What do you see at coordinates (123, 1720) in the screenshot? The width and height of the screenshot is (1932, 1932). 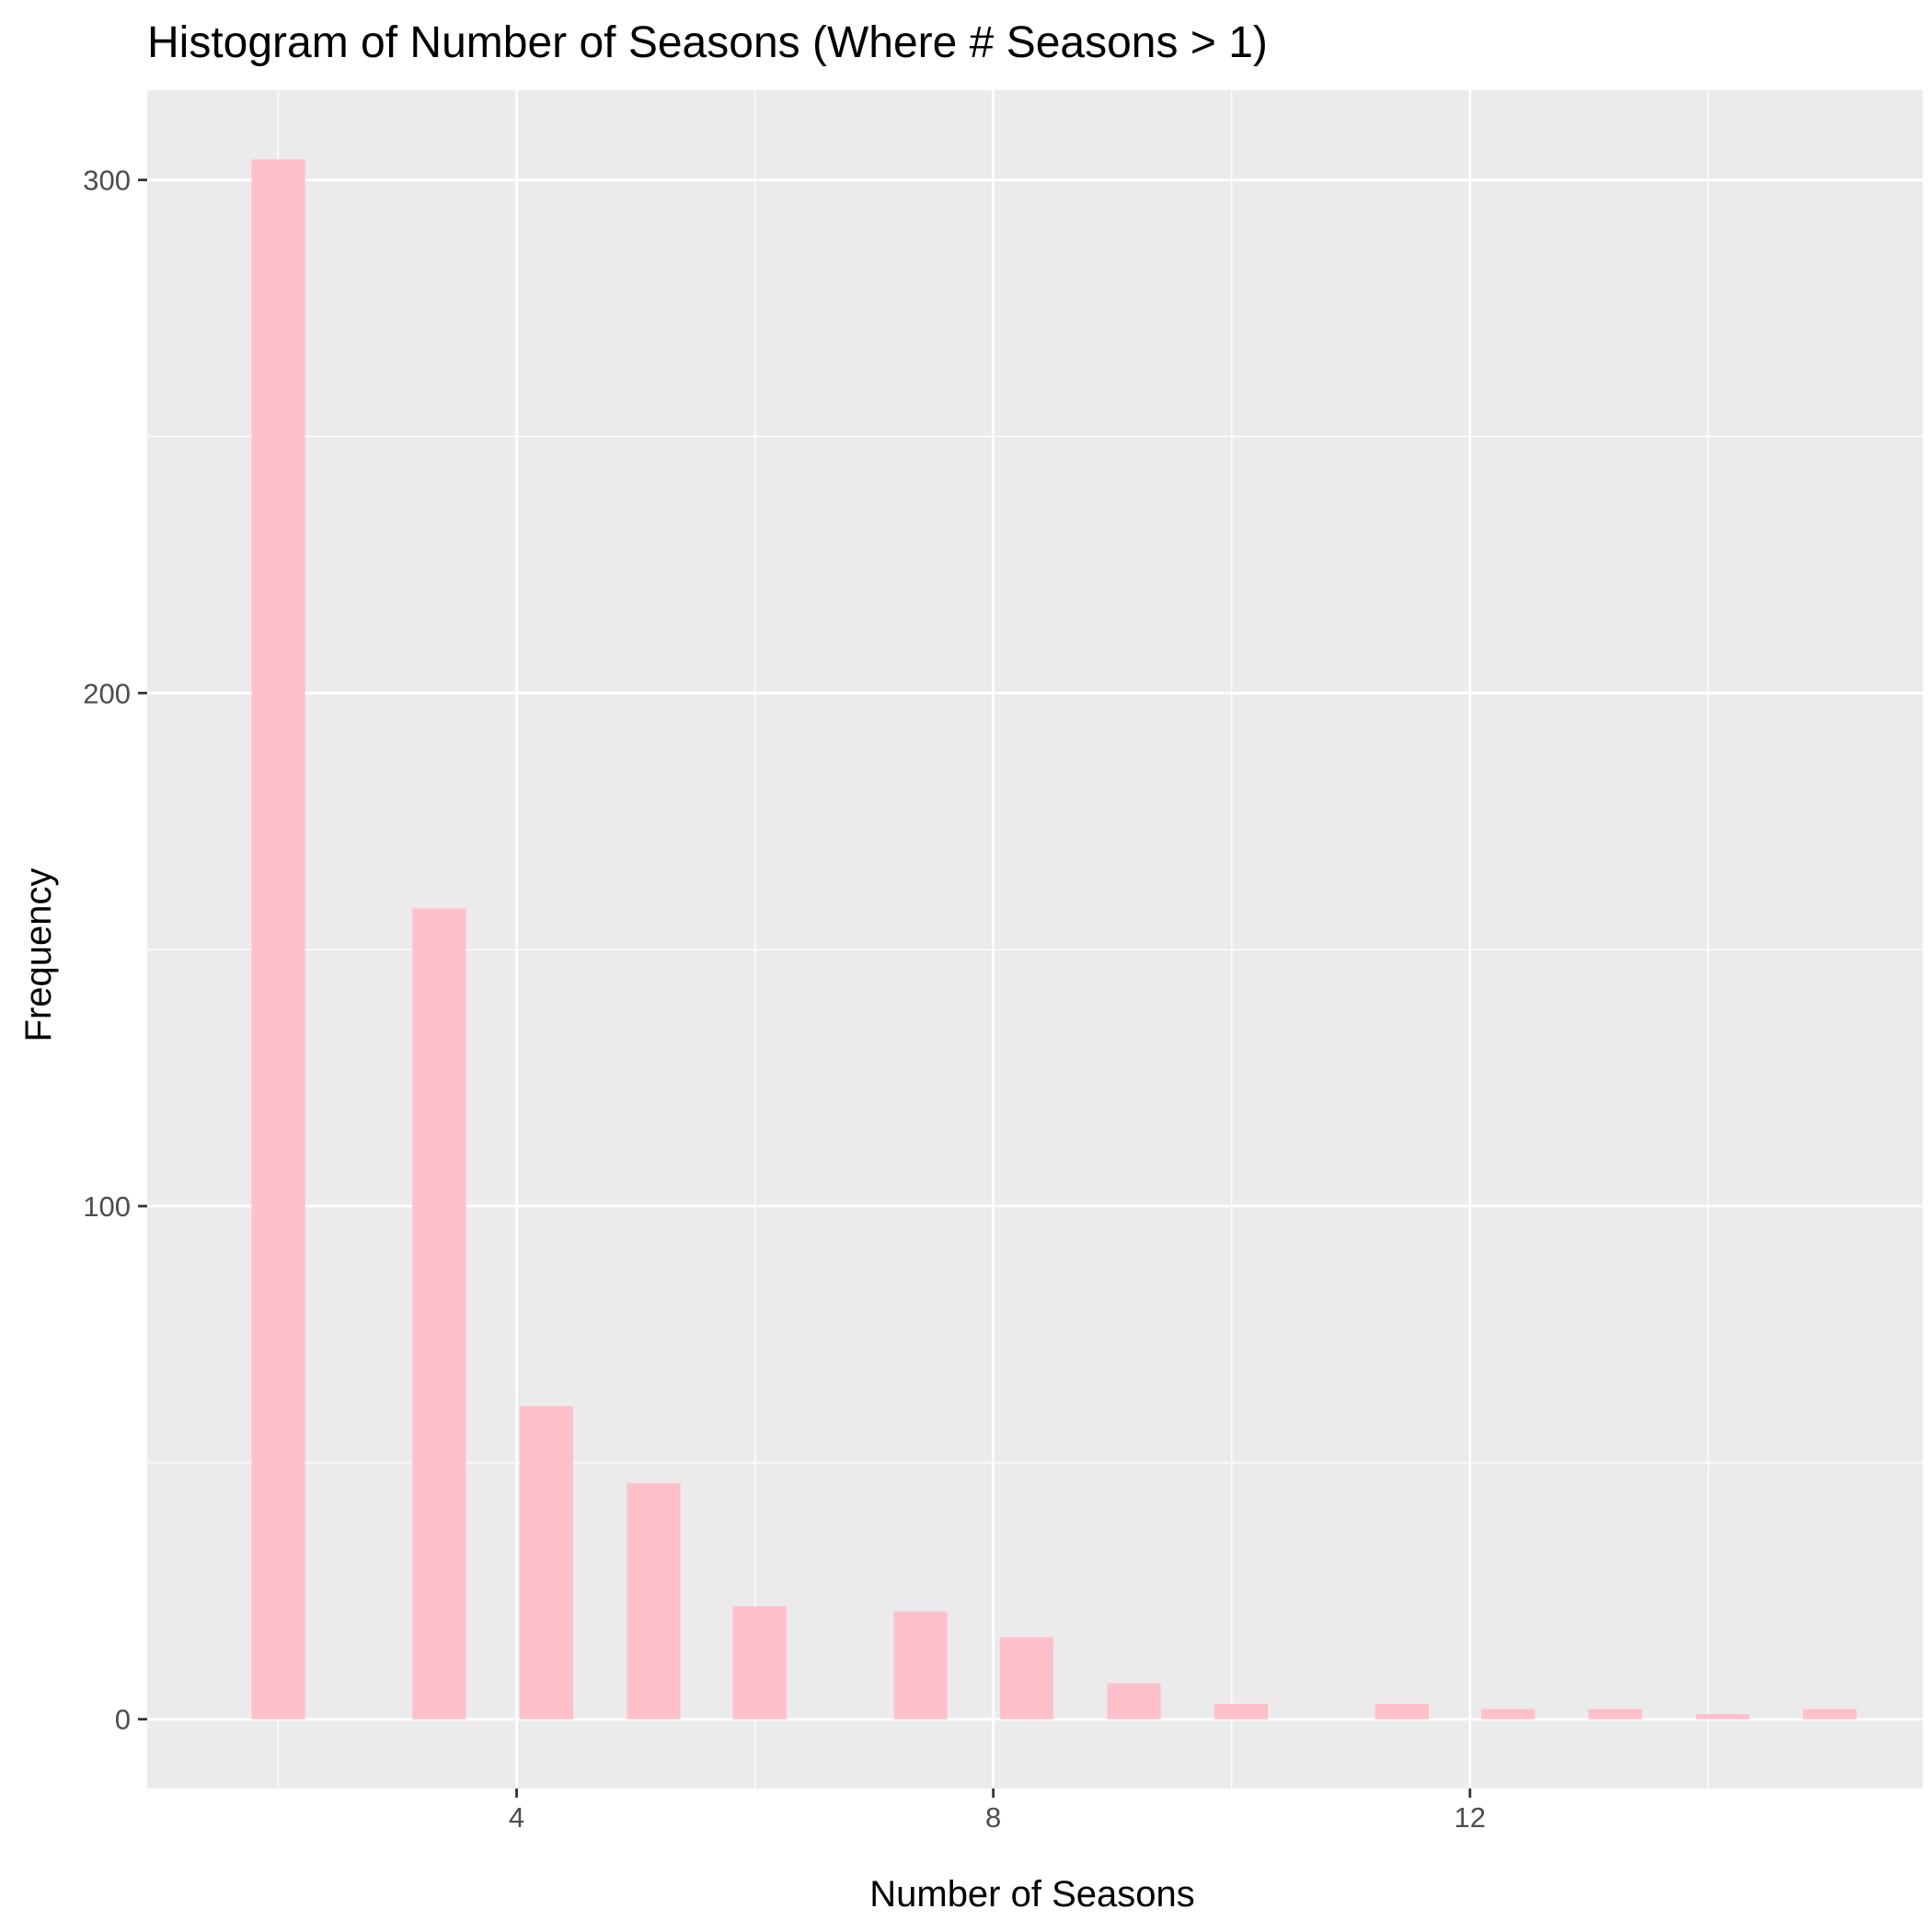 I see `y-tick-label: 0` at bounding box center [123, 1720].